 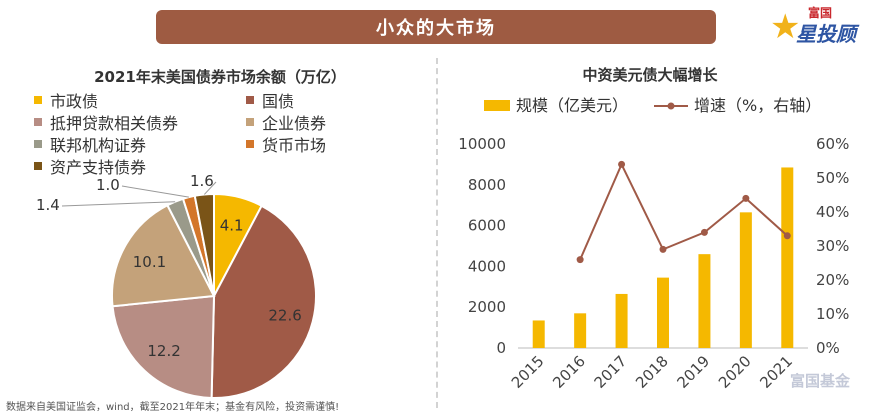 I want to click on x-tick-label: 2019, so click(x=694, y=372).